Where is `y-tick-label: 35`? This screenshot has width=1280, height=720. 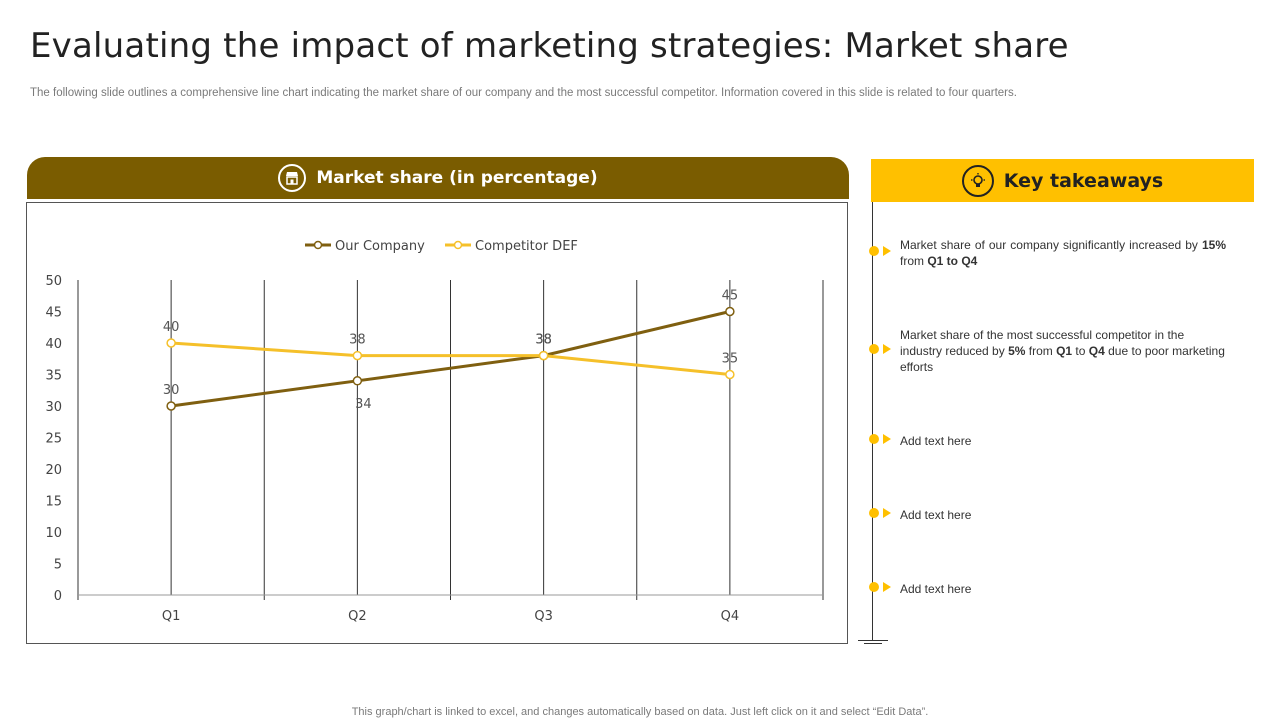 y-tick-label: 35 is located at coordinates (53, 376).